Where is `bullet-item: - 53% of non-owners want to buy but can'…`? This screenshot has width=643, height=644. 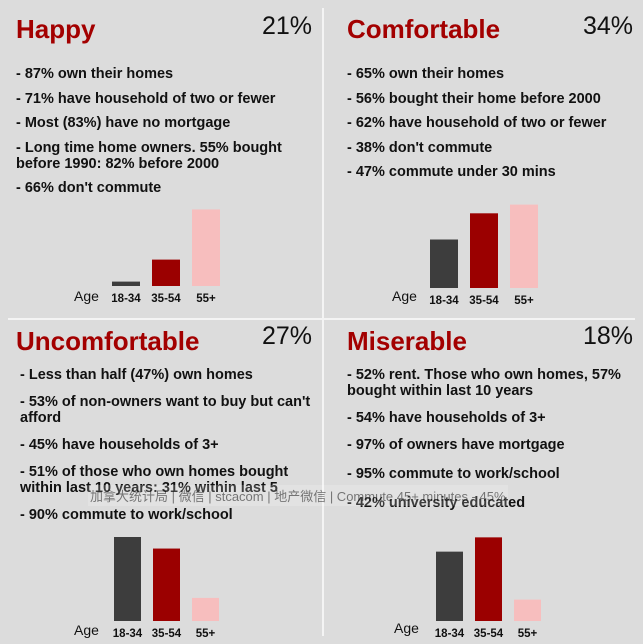
bullet-item: - 53% of non-owners want to buy but can'… is located at coordinates (165, 410).